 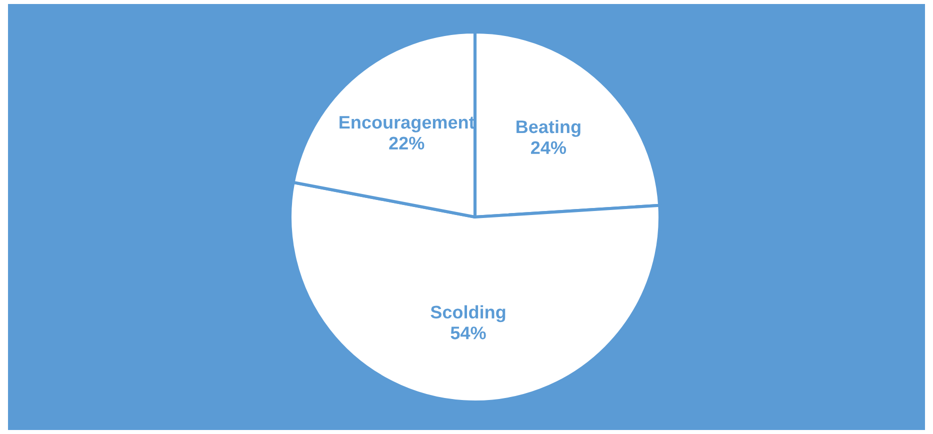 What do you see at coordinates (468, 333) in the screenshot?
I see `data-label: 54%` at bounding box center [468, 333].